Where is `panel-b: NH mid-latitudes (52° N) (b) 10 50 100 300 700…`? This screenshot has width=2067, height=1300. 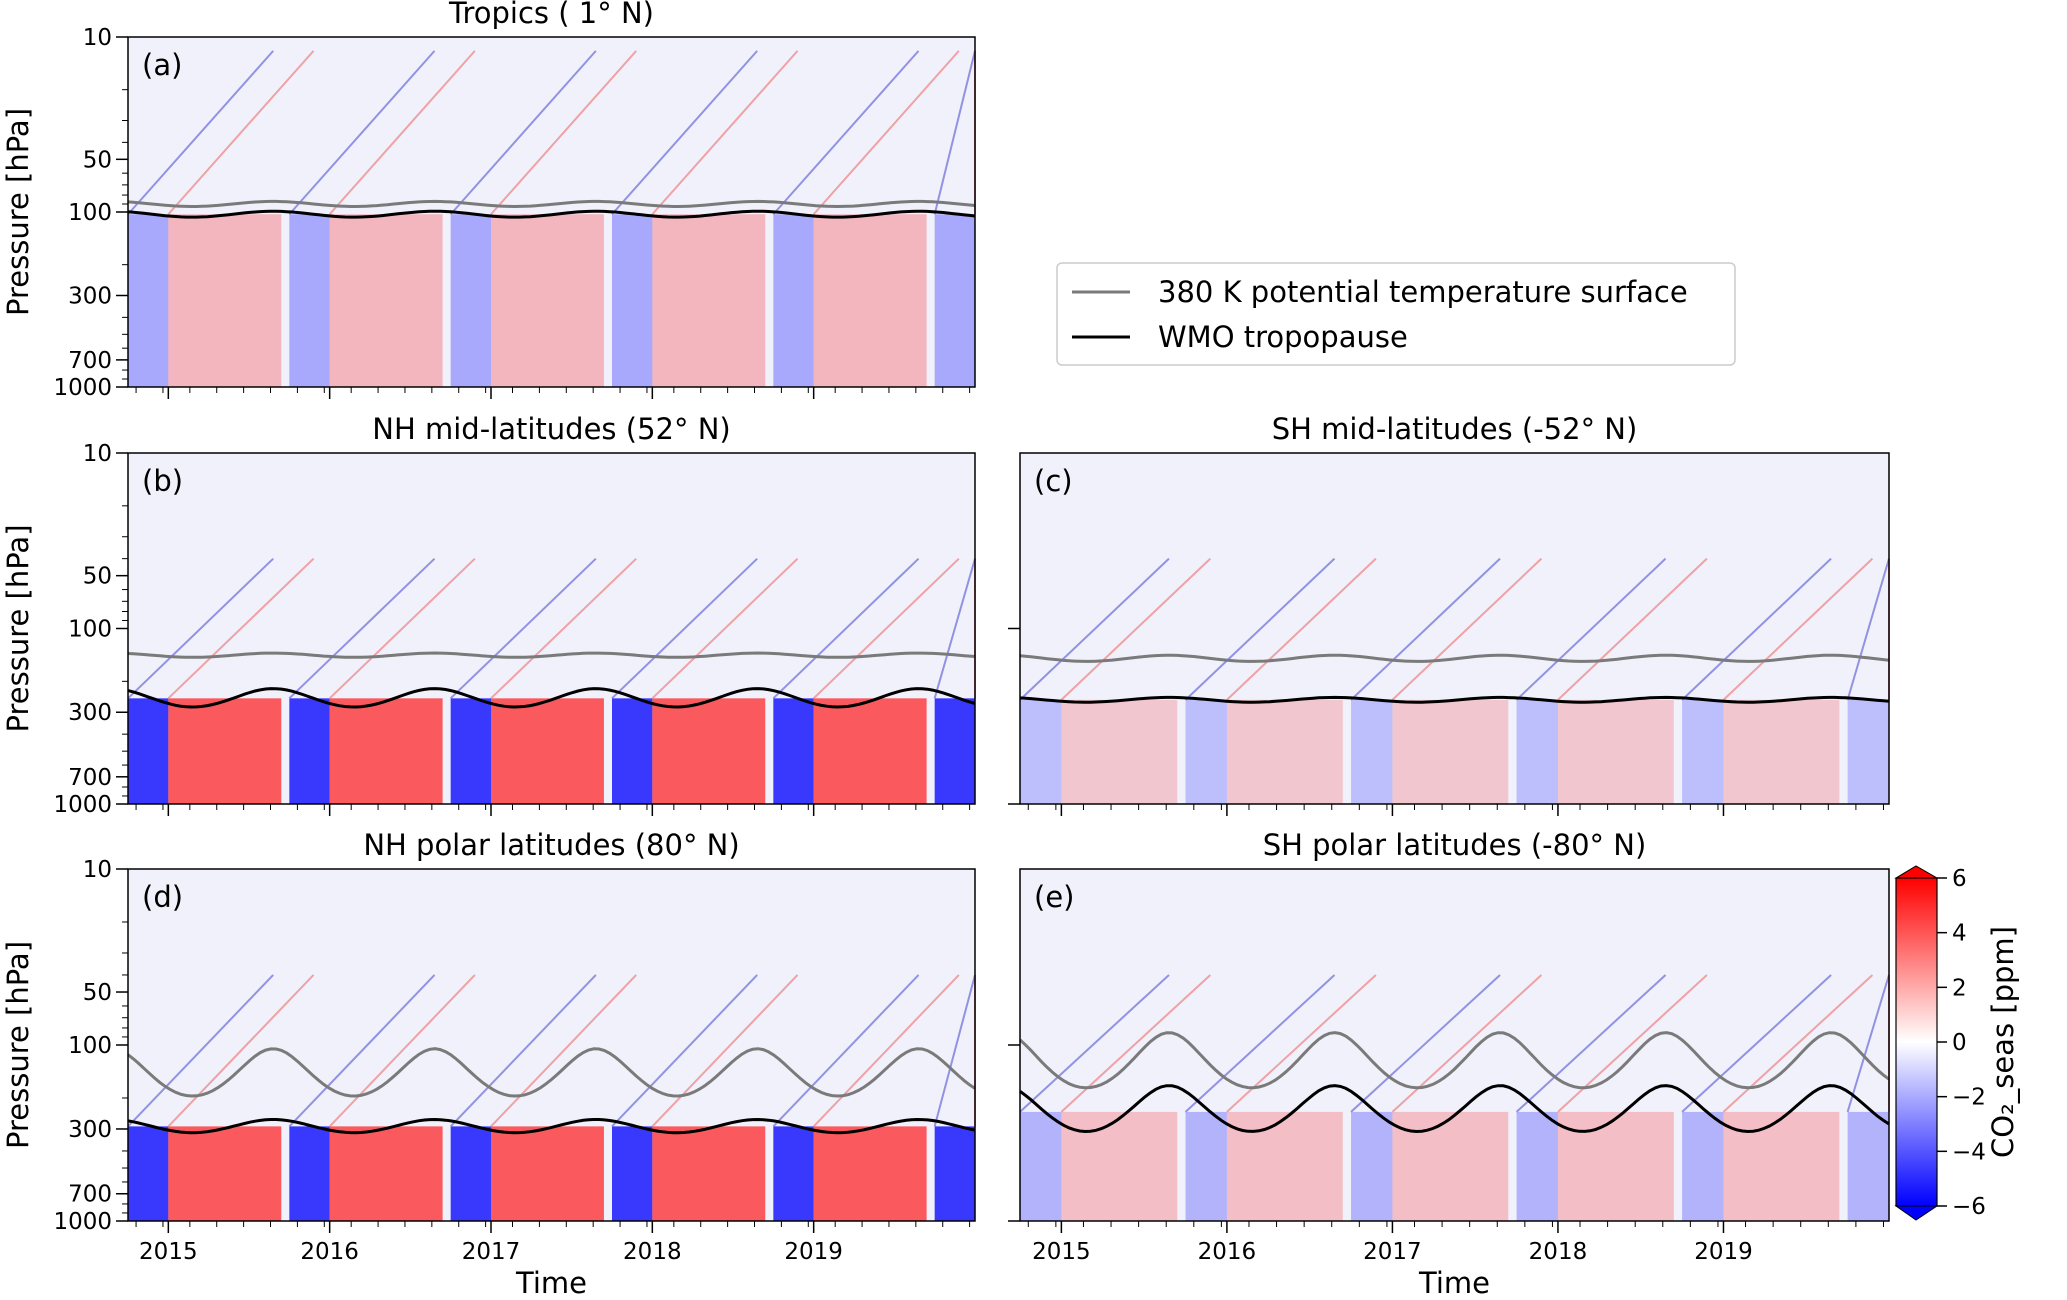
panel-b: NH mid-latitudes (52° N) (b) 10 50 100 300 700… is located at coordinates (488, 615).